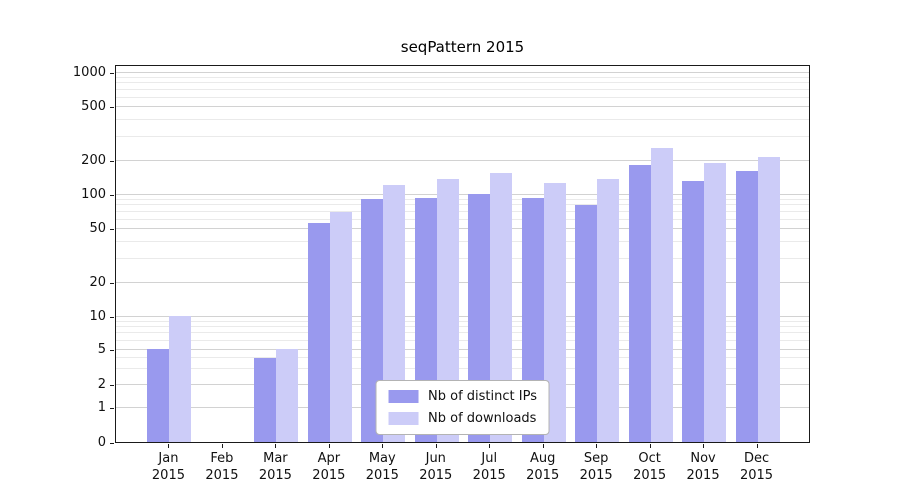 This screenshot has width=900, height=500. What do you see at coordinates (101, 349) in the screenshot?
I see `ytick-label-5: 5` at bounding box center [101, 349].